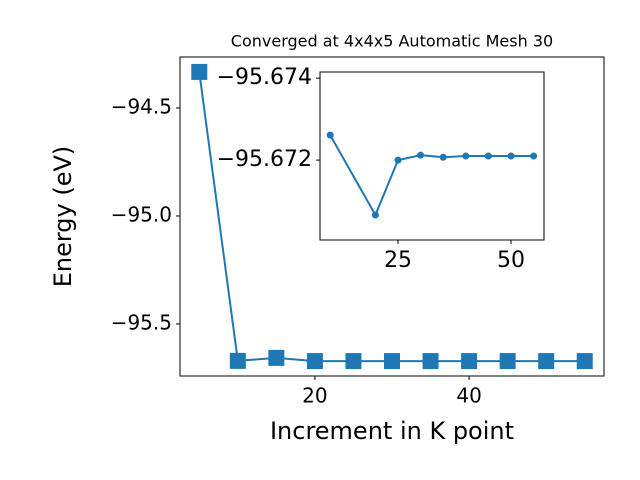 The image size is (640, 480). What do you see at coordinates (264, 77) in the screenshot?
I see `y-tick-label: −95.674` at bounding box center [264, 77].